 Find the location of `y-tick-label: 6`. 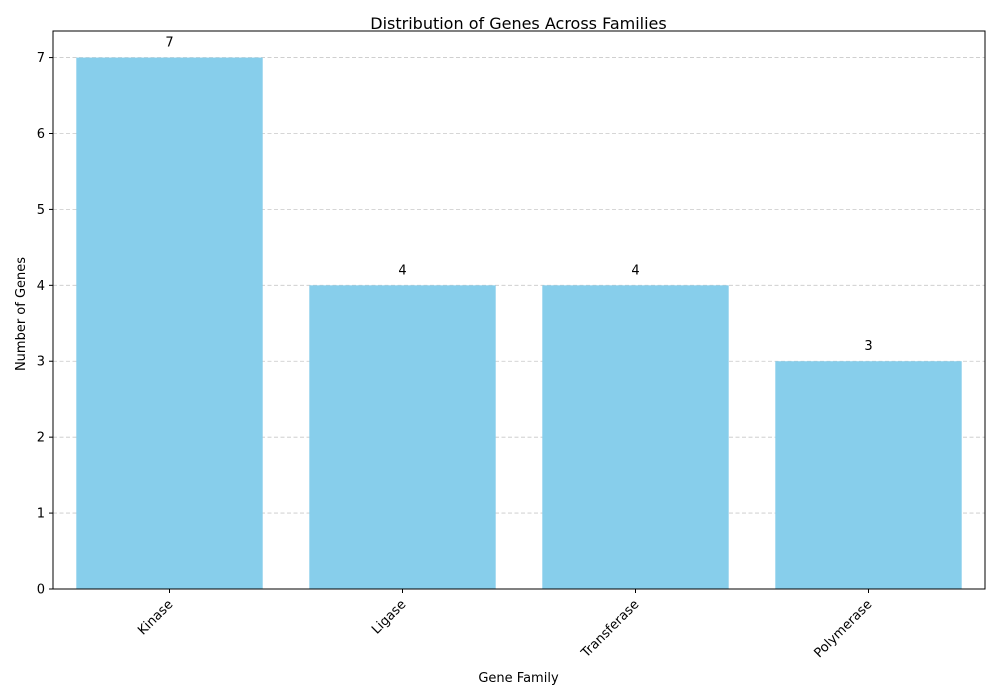

y-tick-label: 6 is located at coordinates (41, 134).